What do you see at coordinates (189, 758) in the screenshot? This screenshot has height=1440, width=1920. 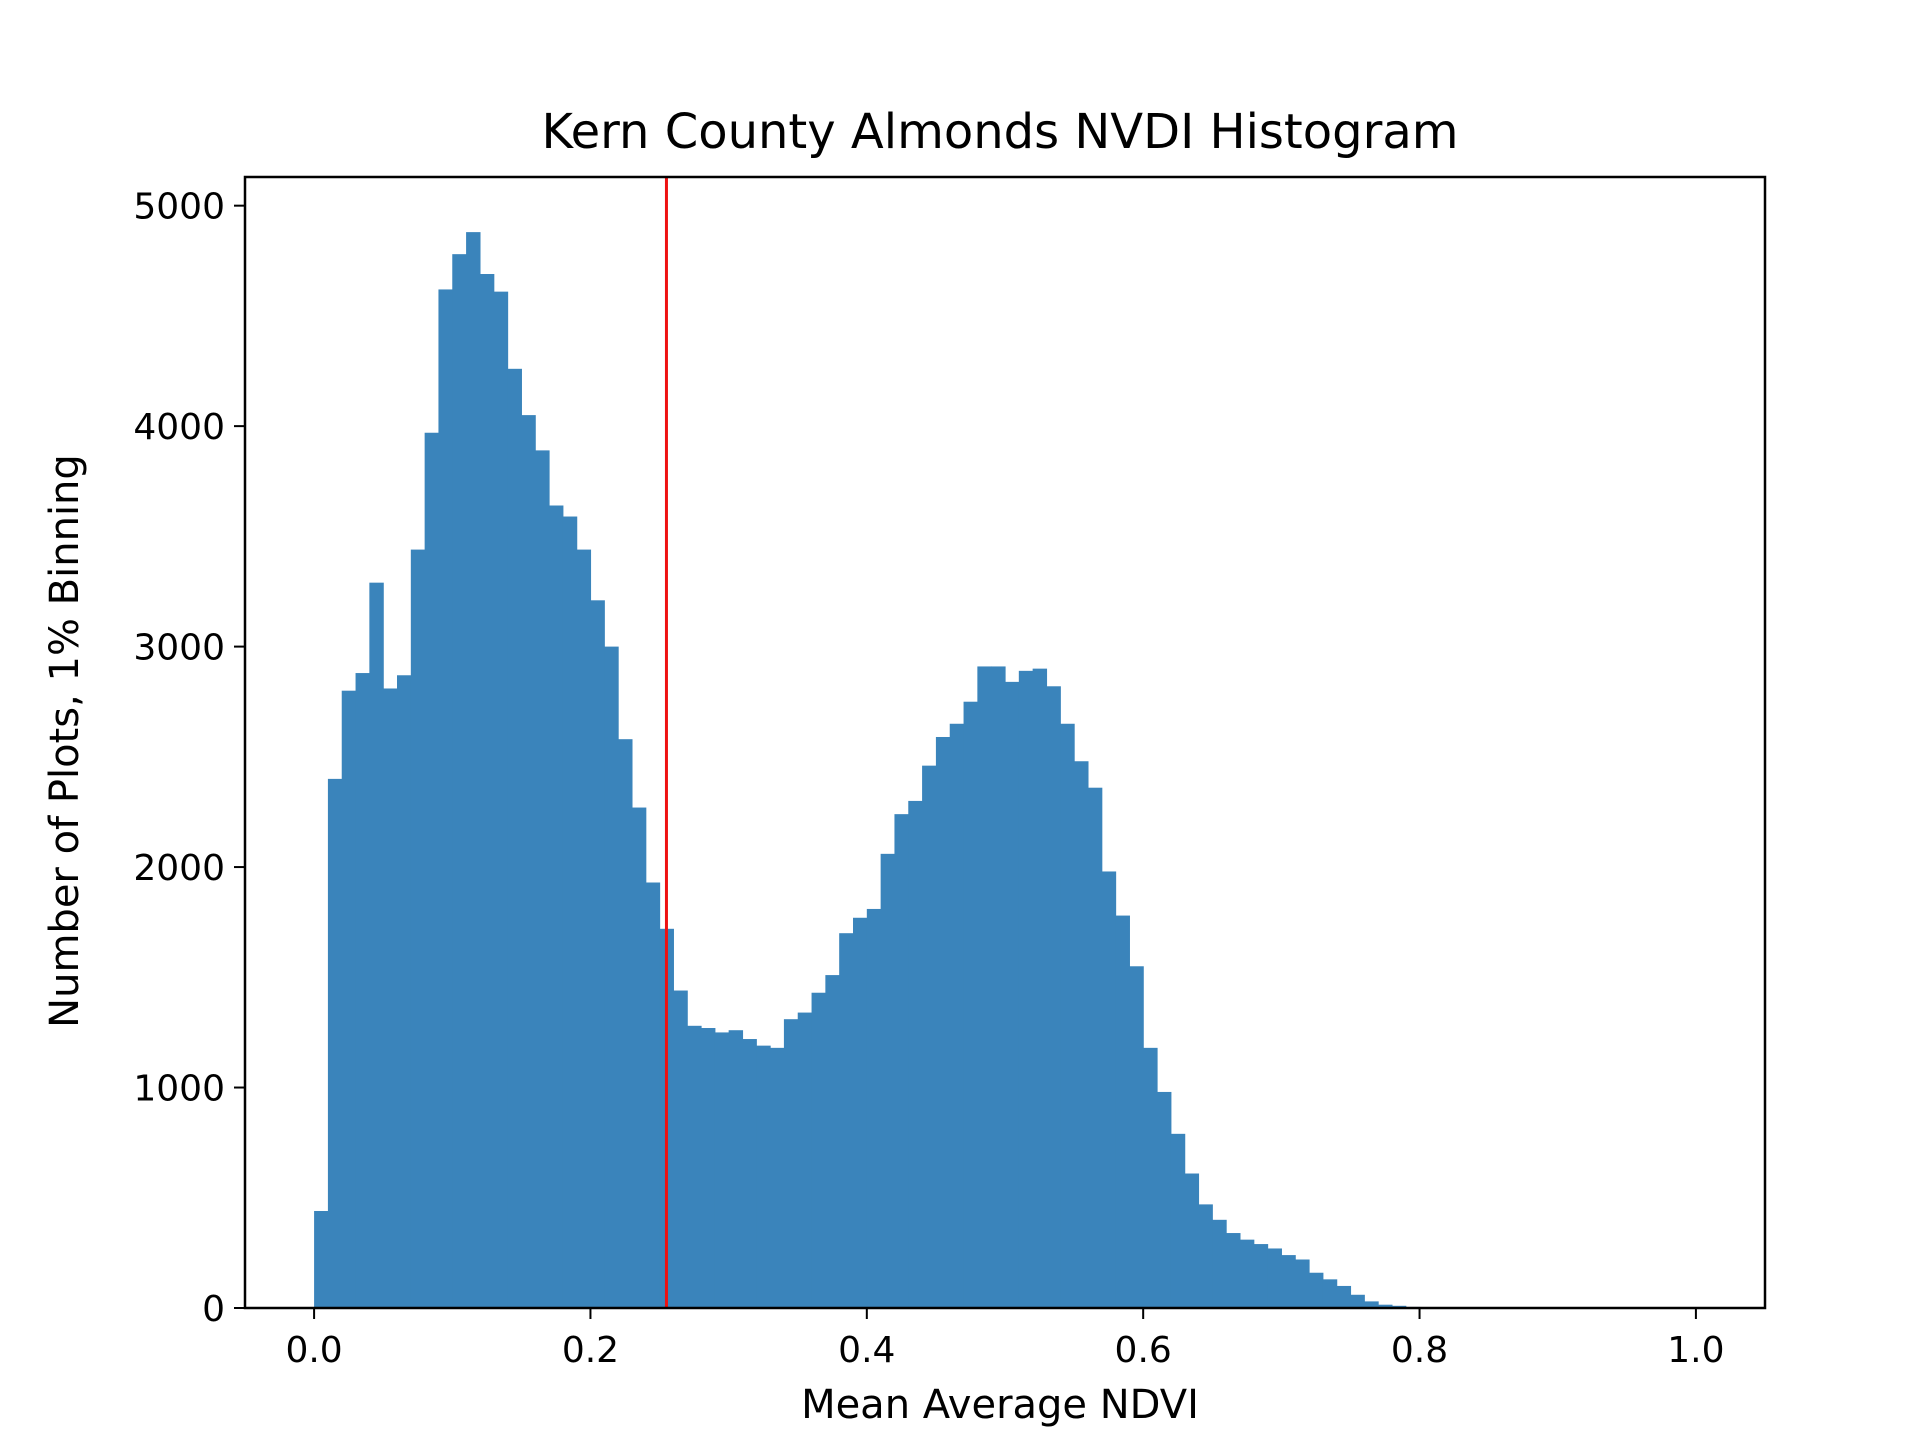 I see `y-axis-ticks: 0 1000 2000 3000 4000 5000` at bounding box center [189, 758].